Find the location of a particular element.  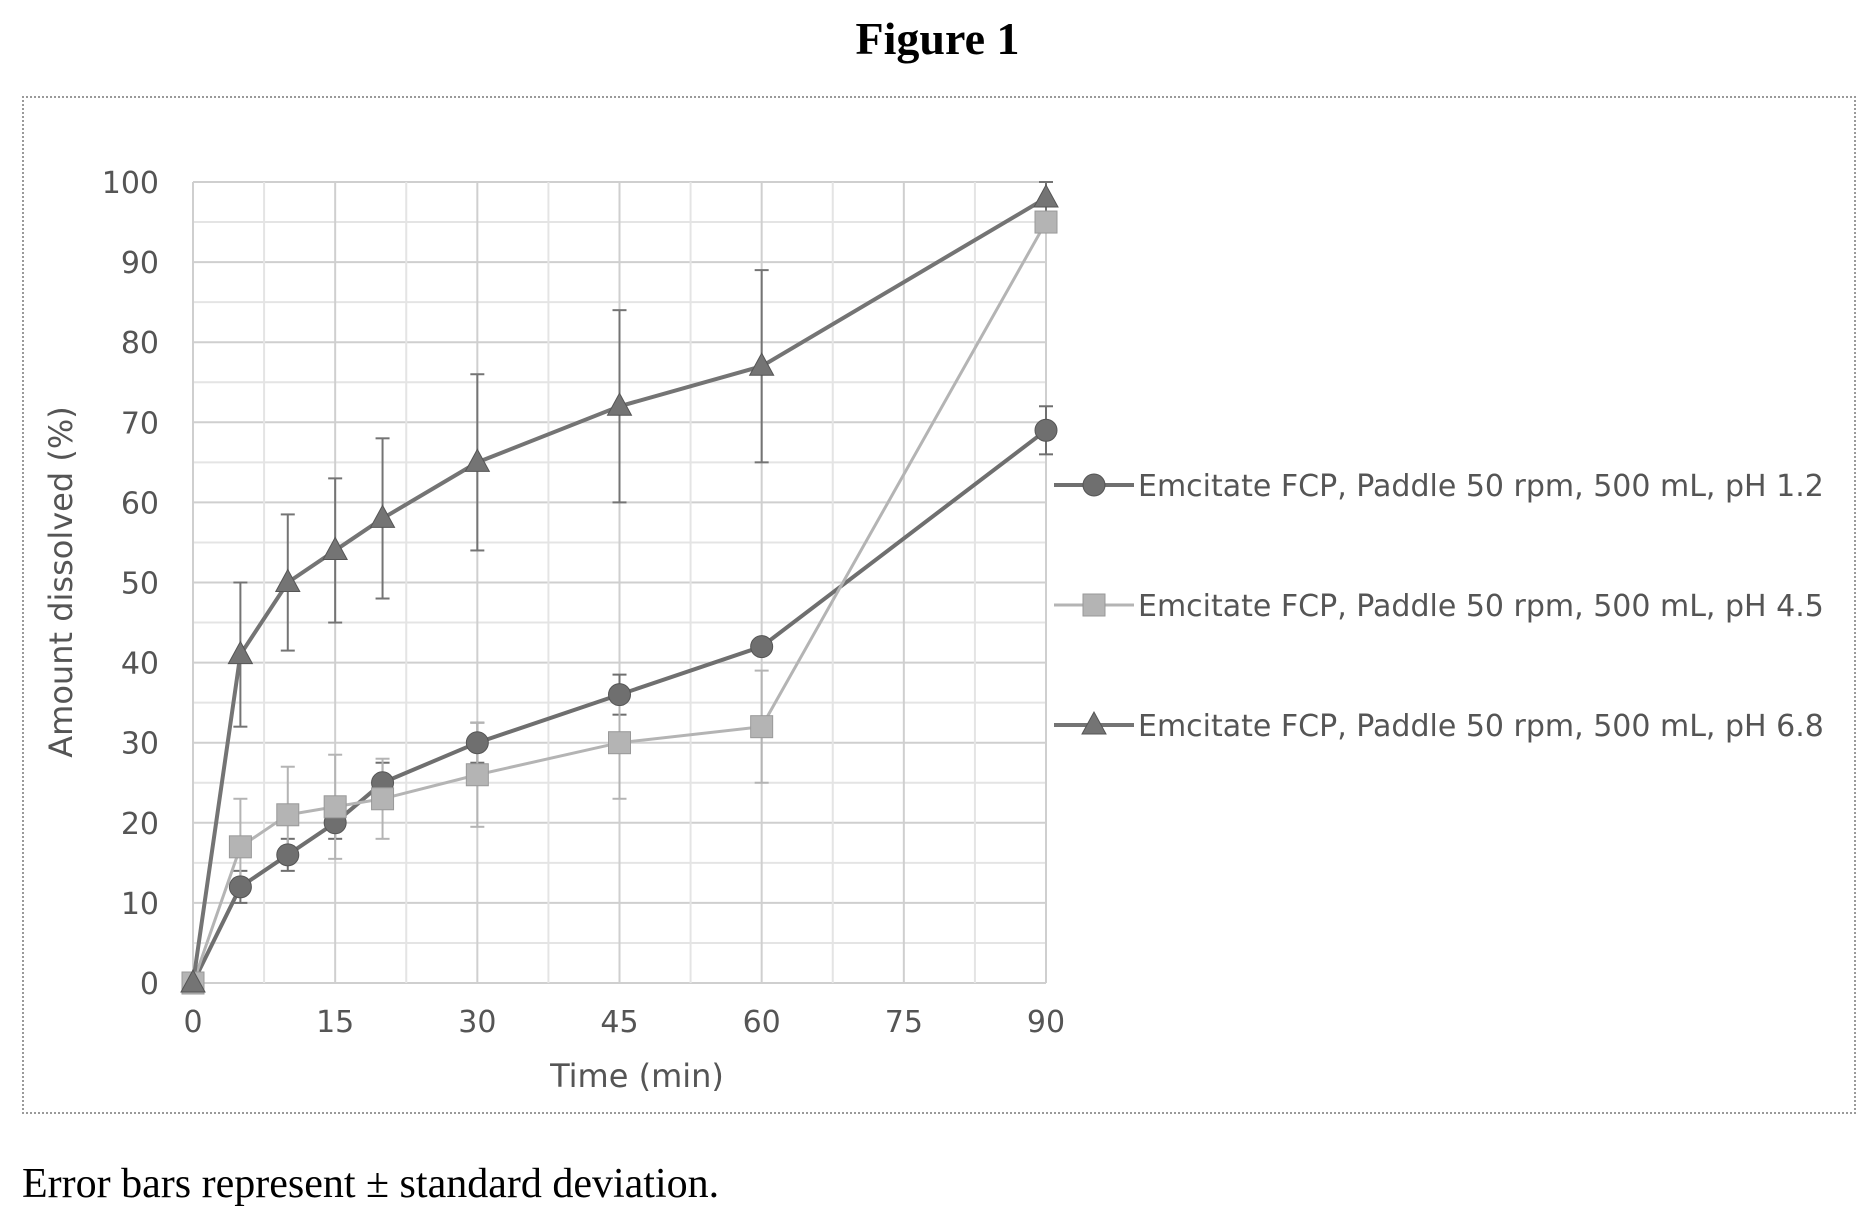

x-tick-label: 15 is located at coordinates (335, 1022).